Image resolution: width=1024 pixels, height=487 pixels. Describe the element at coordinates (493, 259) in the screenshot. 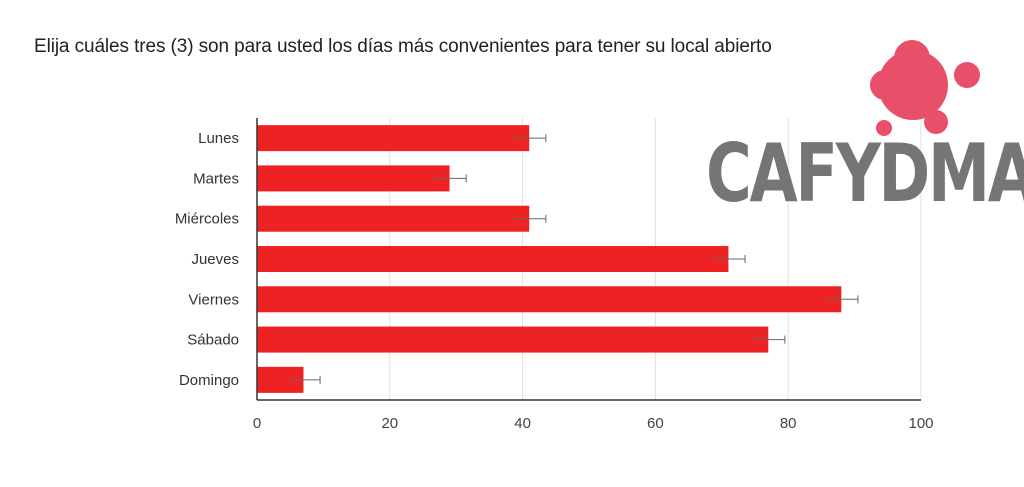

I see `bar-jueves` at that location.